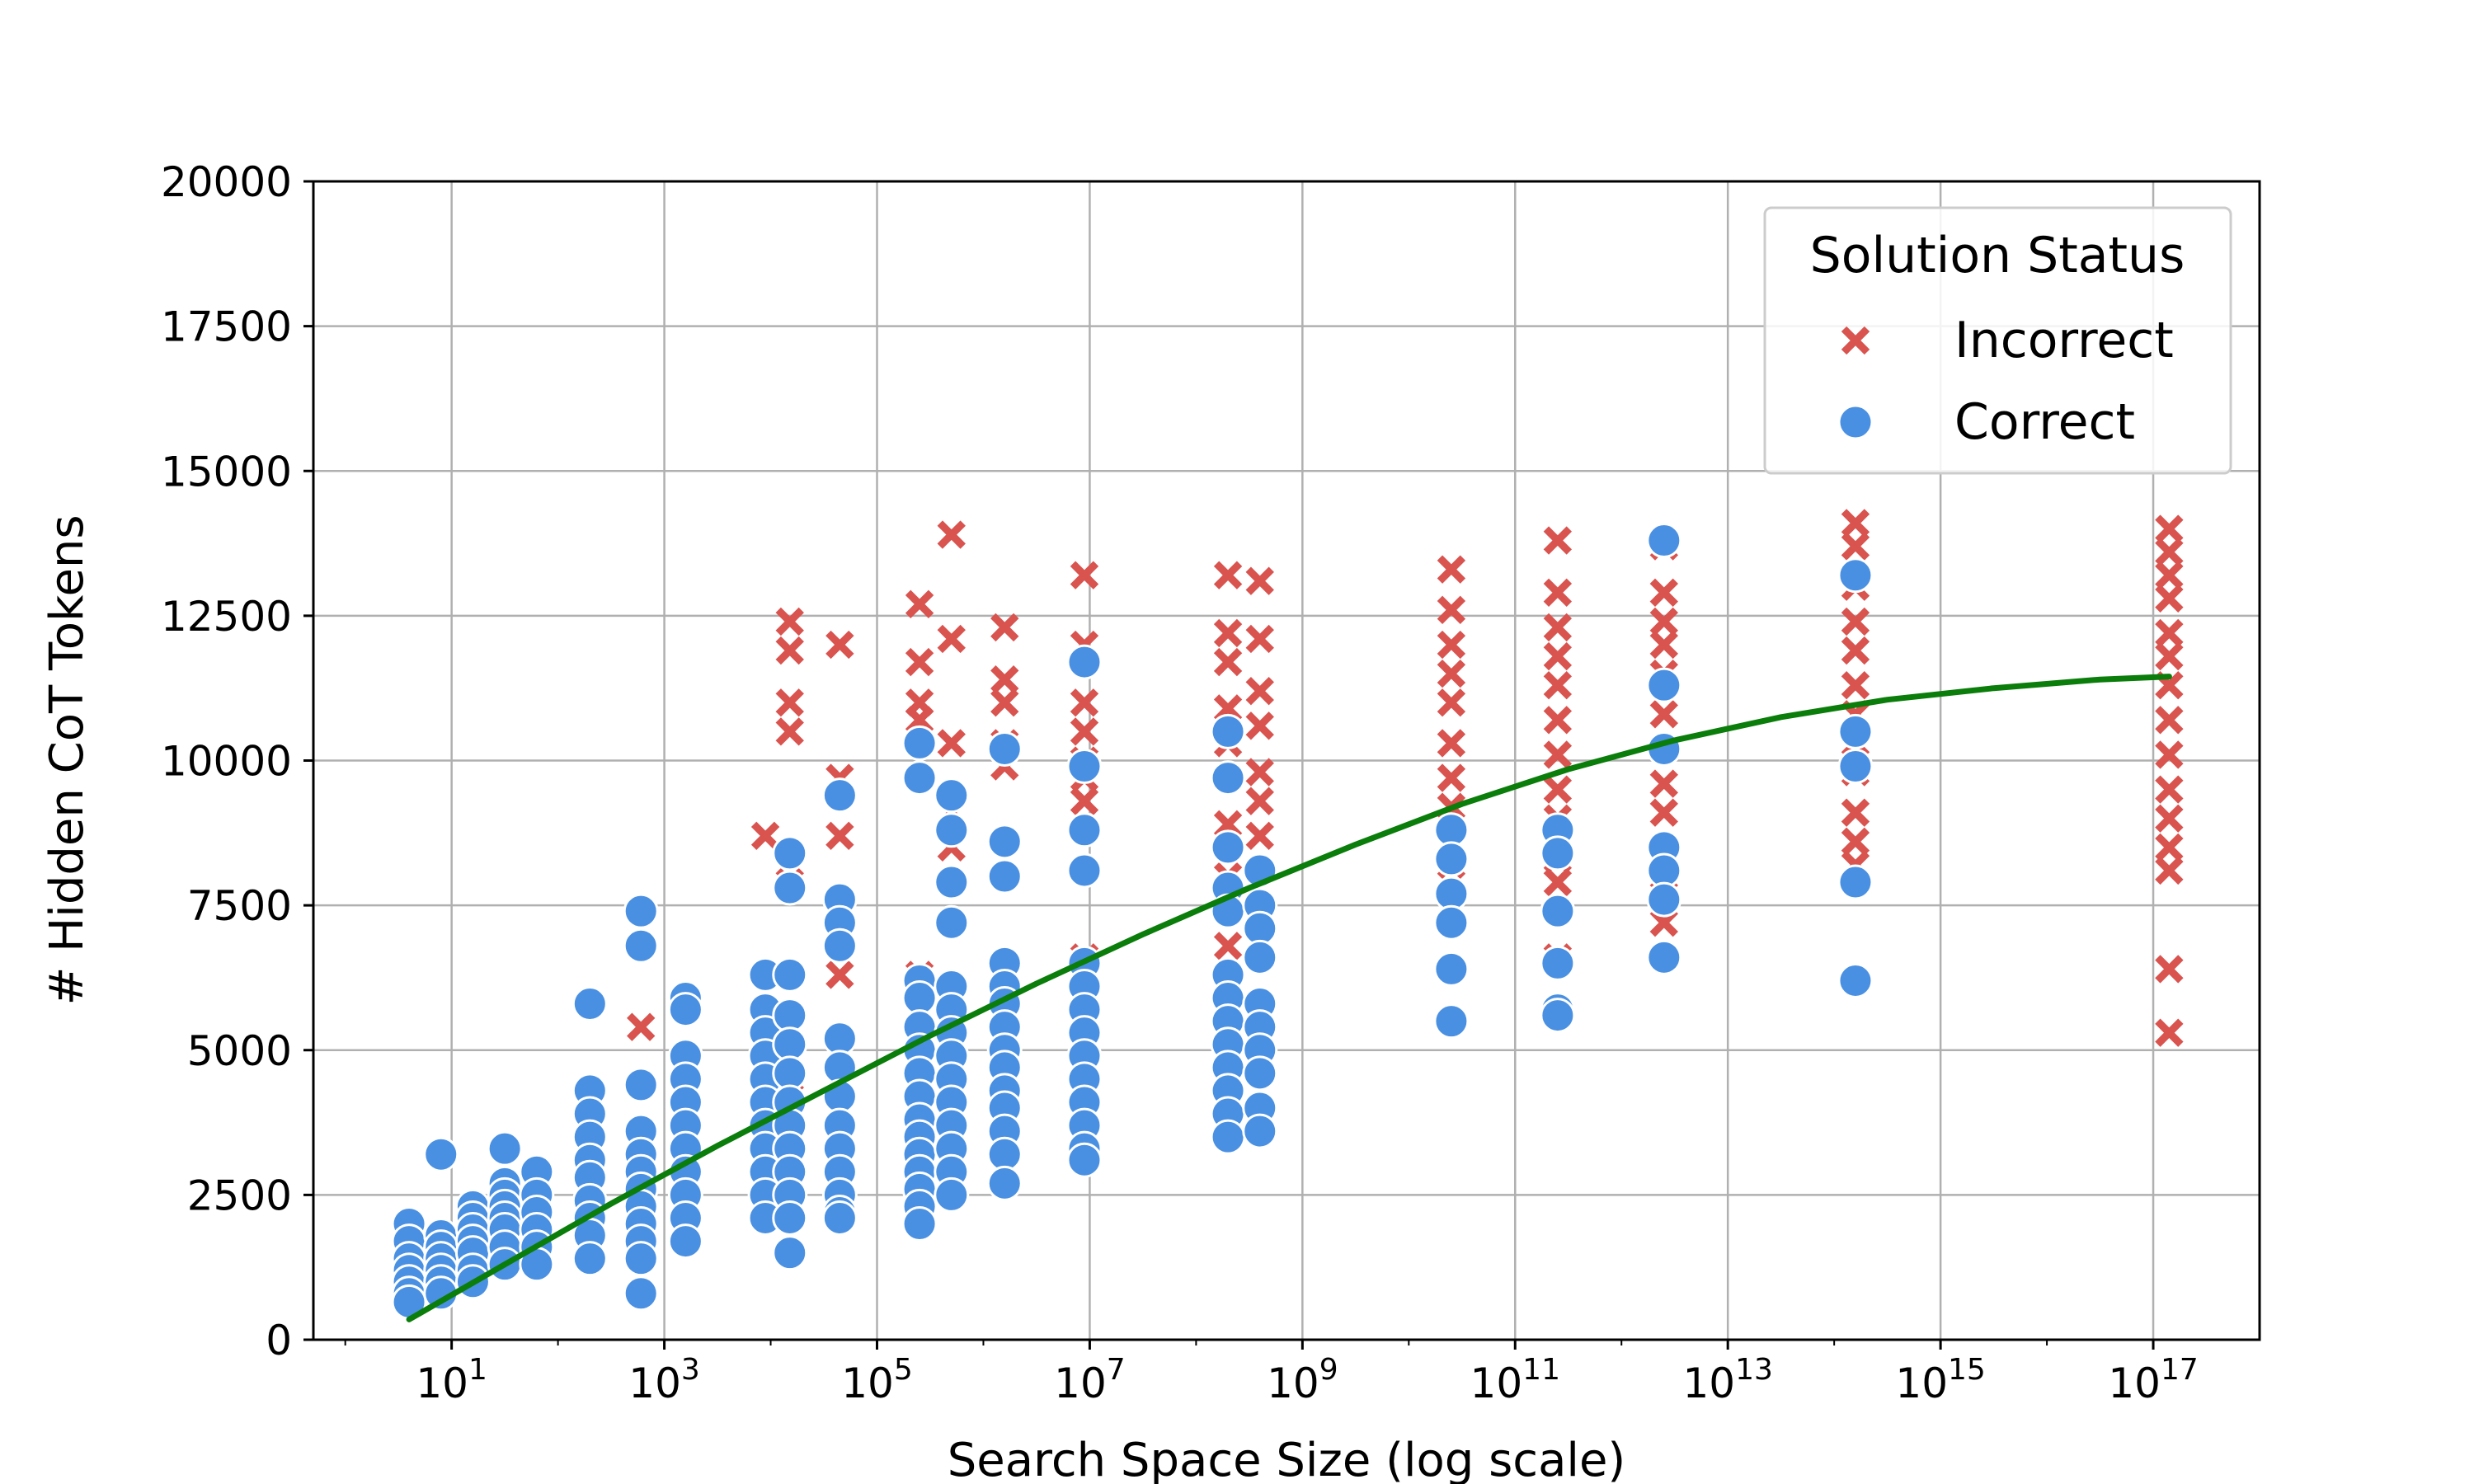 This screenshot has width=2474, height=1484. Describe the element at coordinates (1855, 340) in the screenshot. I see `legend-x-icon` at that location.